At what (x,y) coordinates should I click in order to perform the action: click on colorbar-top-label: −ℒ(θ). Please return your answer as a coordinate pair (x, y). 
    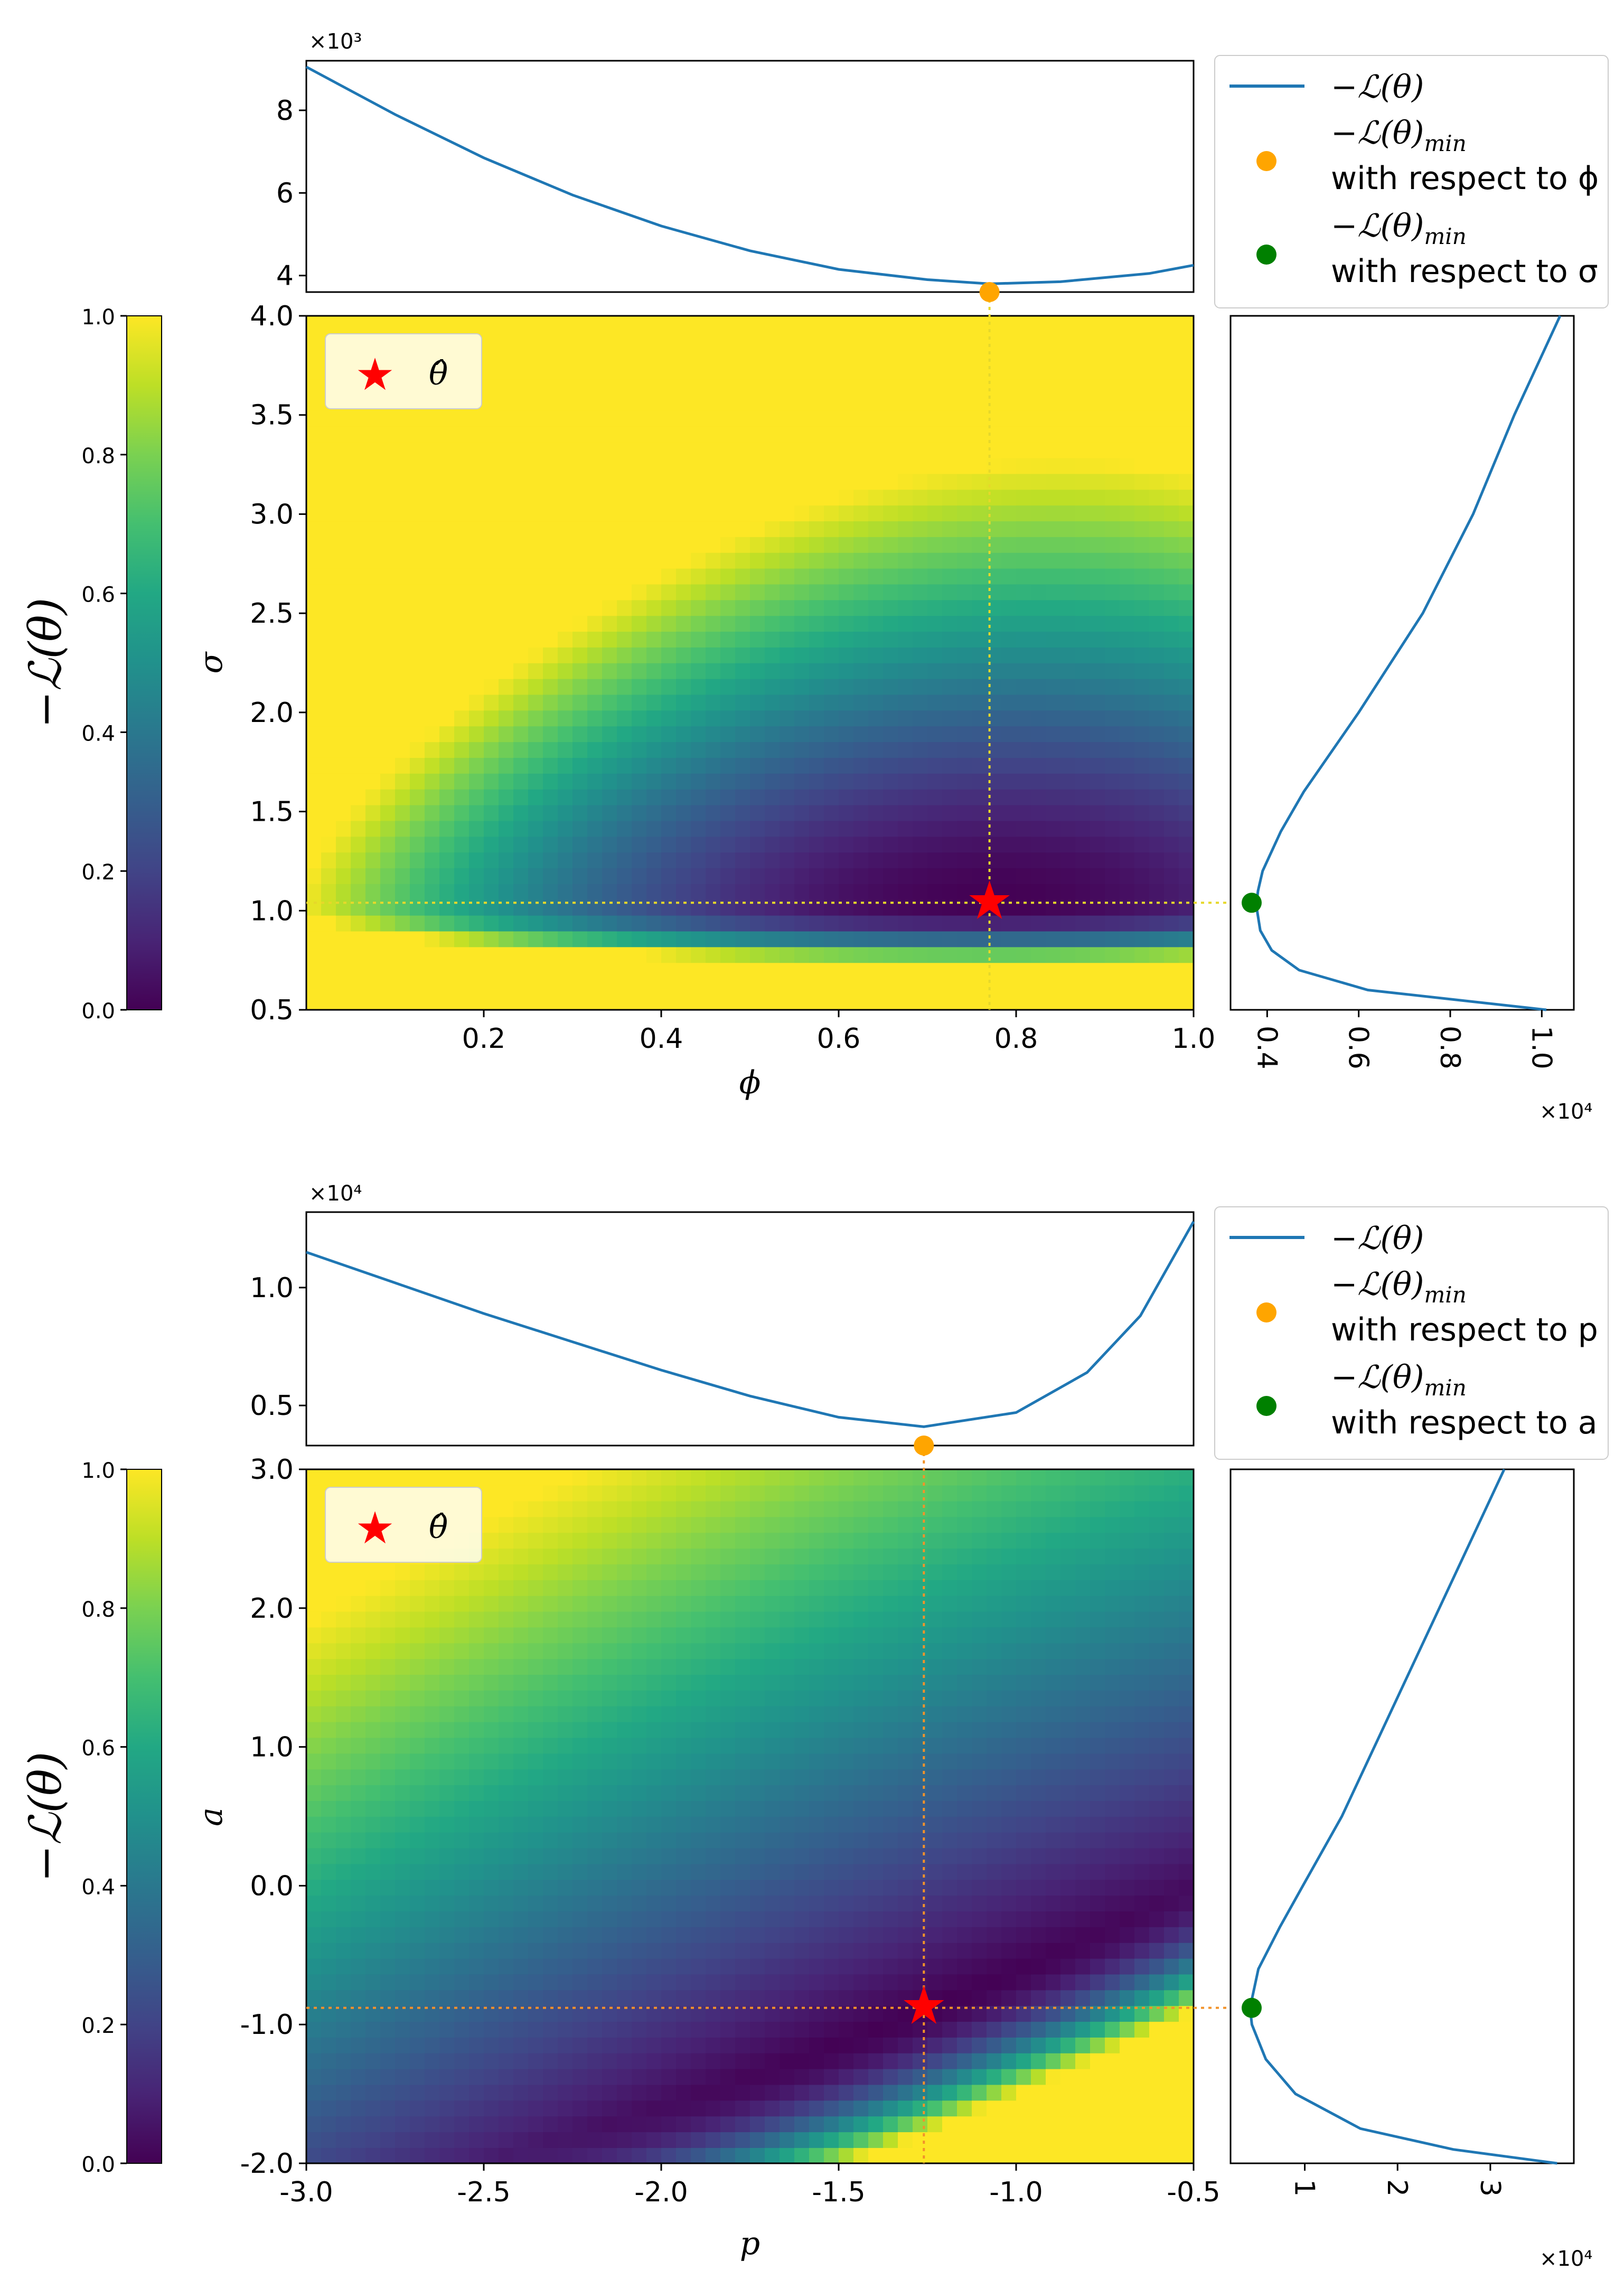
    Looking at the image, I should click on (45, 663).